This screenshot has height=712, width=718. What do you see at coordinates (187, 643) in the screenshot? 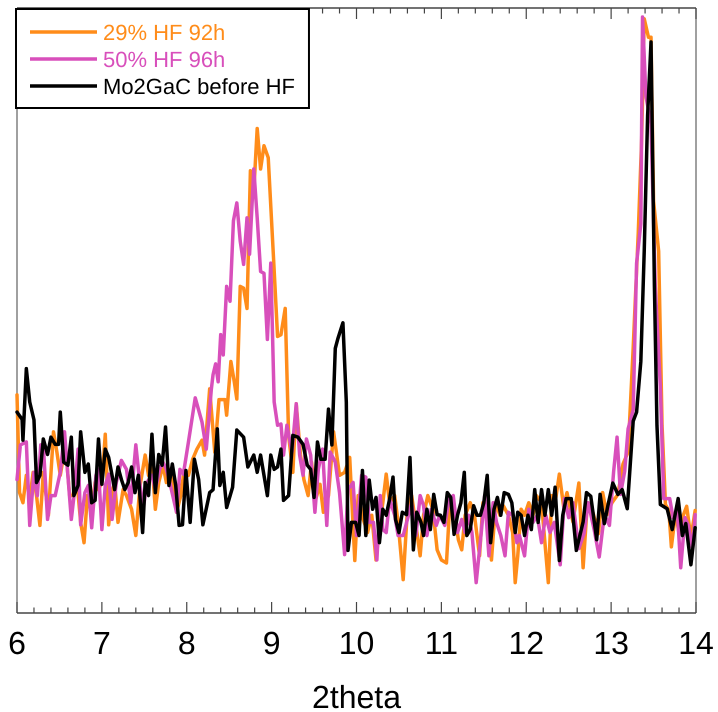
I see `x-tick-label: 8` at bounding box center [187, 643].